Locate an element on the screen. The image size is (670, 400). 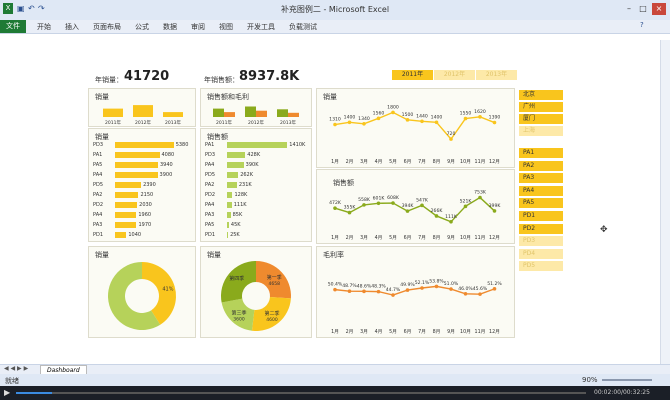
data-label: 1550 is located at coordinates (466, 114).